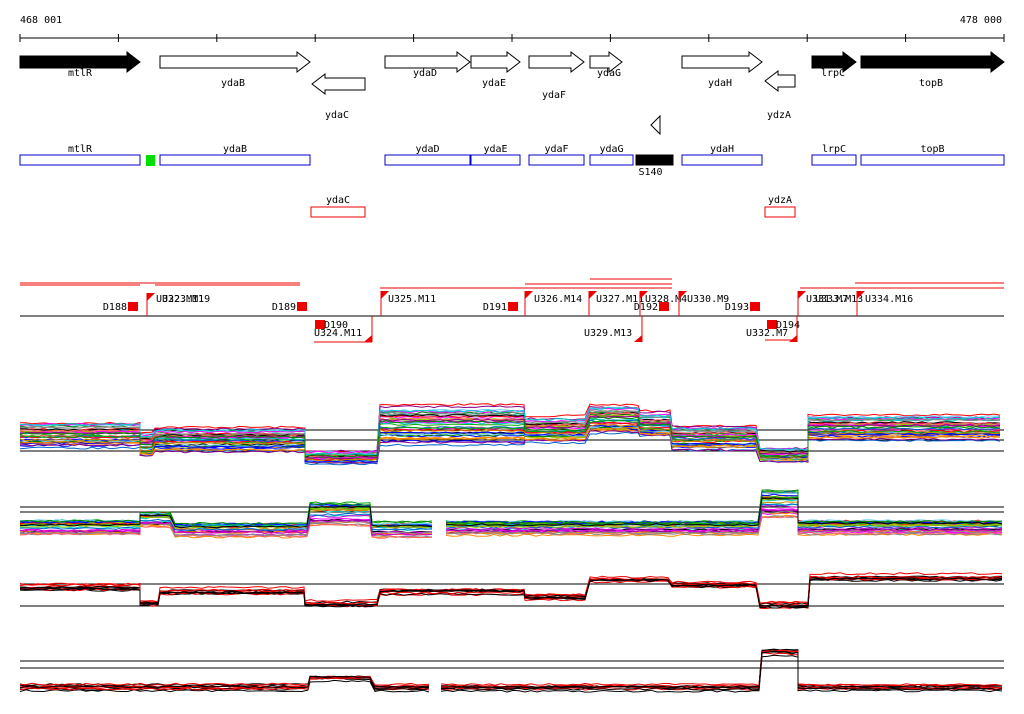 Image resolution: width=1024 pixels, height=714 pixels. Describe the element at coordinates (889, 299) in the screenshot. I see `segment-label: U334.M16` at that location.